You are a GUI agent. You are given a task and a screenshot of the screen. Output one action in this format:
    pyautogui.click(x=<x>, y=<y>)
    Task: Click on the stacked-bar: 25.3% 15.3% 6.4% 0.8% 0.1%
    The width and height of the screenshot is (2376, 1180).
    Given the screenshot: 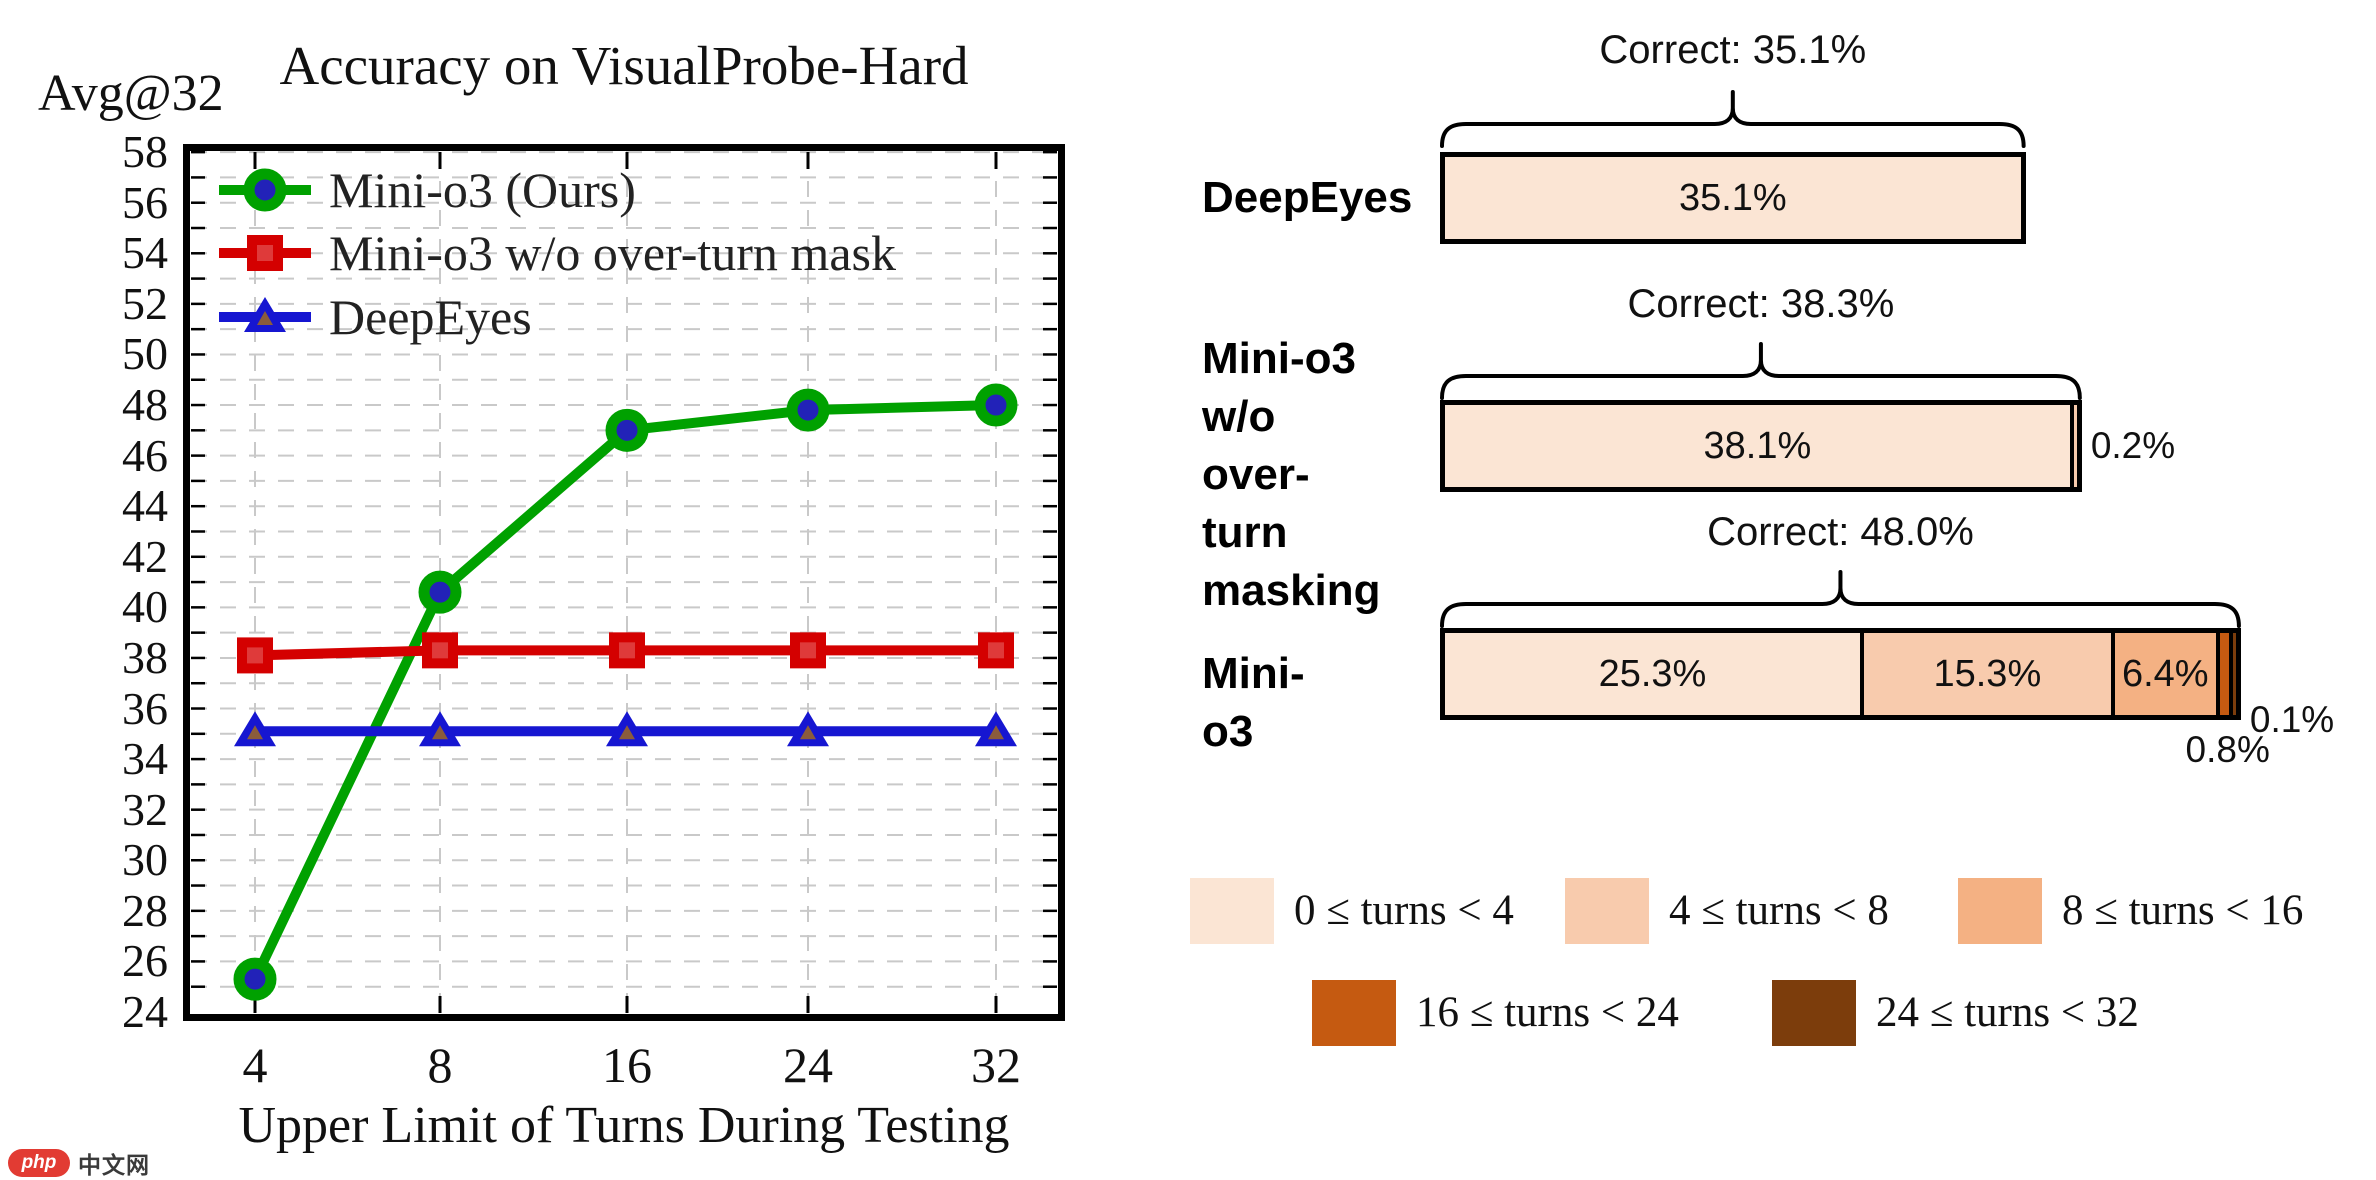 What is the action you would take?
    pyautogui.click(x=1887, y=699)
    